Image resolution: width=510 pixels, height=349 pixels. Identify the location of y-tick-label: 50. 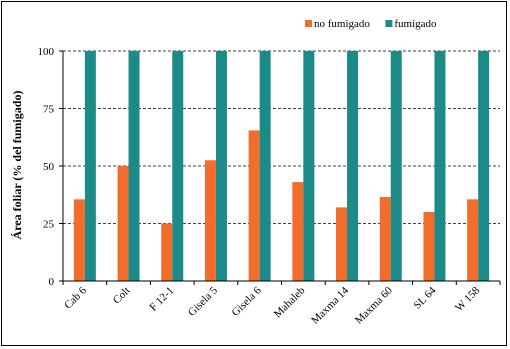
(49, 167).